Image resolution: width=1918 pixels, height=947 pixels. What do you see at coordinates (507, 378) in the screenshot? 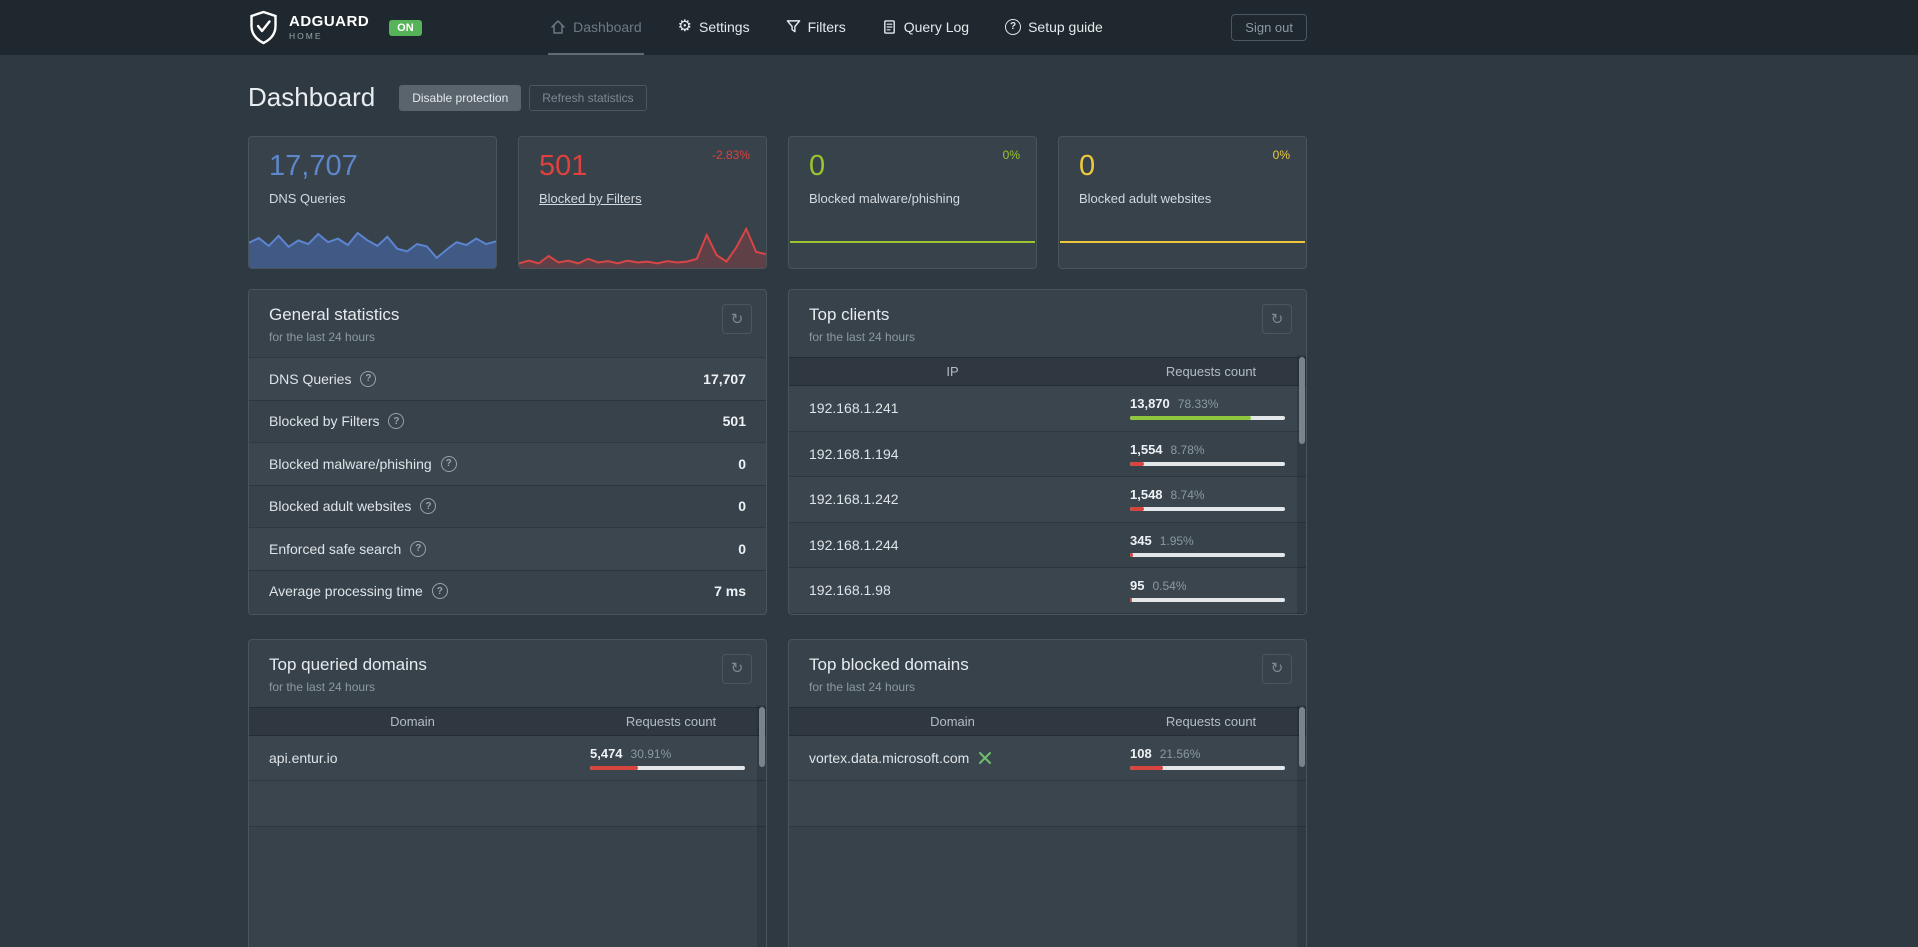
I see `stat-row: DNS Queries? 17,707` at bounding box center [507, 378].